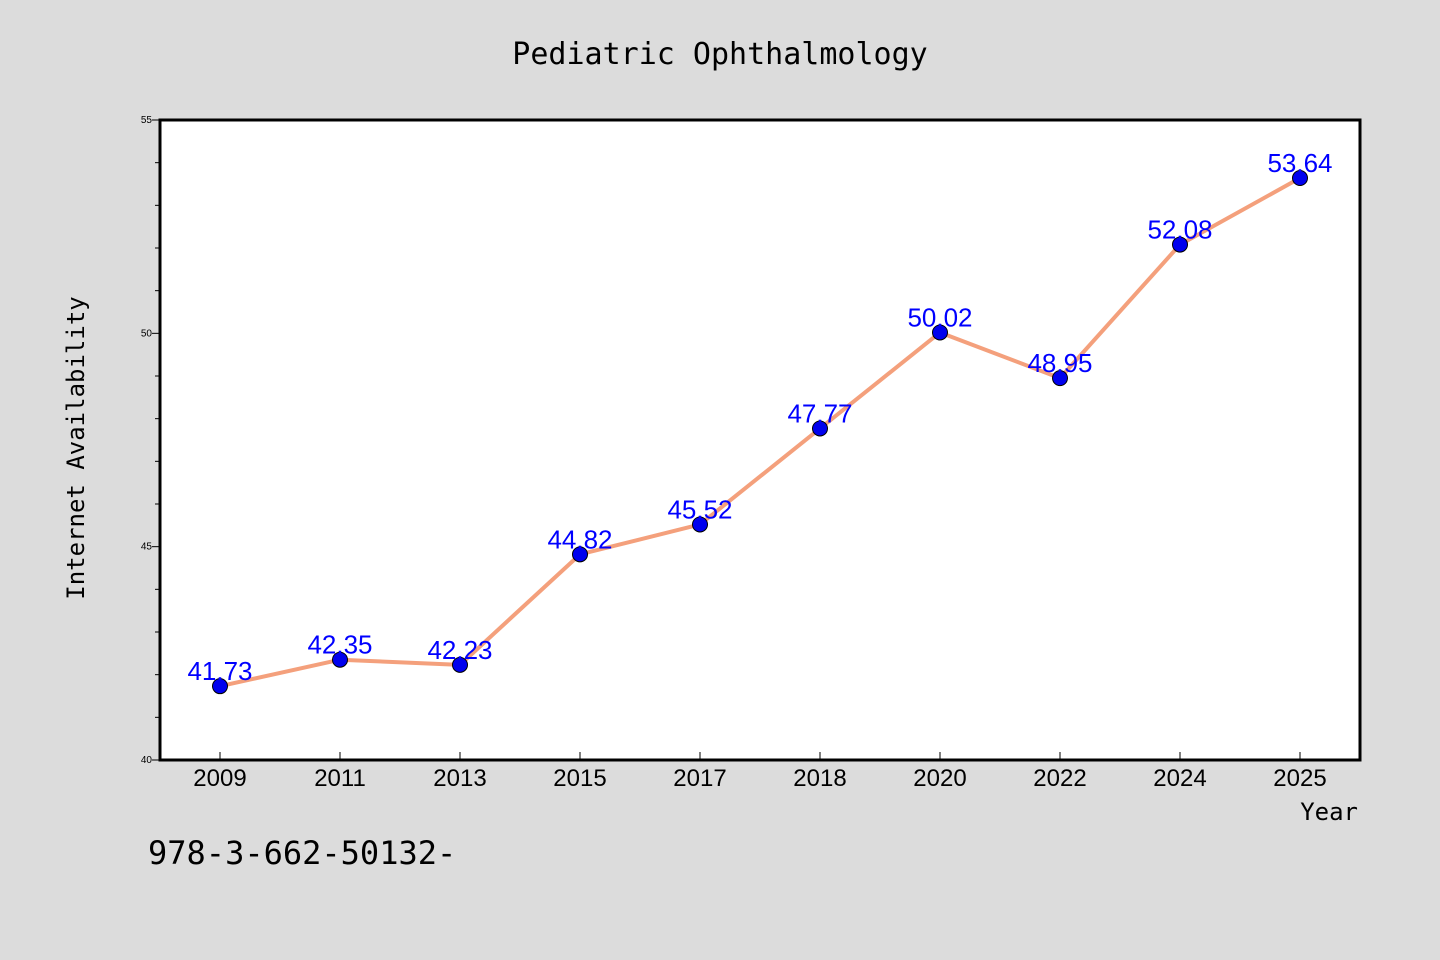 This screenshot has width=1440, height=960. Describe the element at coordinates (219, 778) in the screenshot. I see `x-tick-label: 2009` at that location.